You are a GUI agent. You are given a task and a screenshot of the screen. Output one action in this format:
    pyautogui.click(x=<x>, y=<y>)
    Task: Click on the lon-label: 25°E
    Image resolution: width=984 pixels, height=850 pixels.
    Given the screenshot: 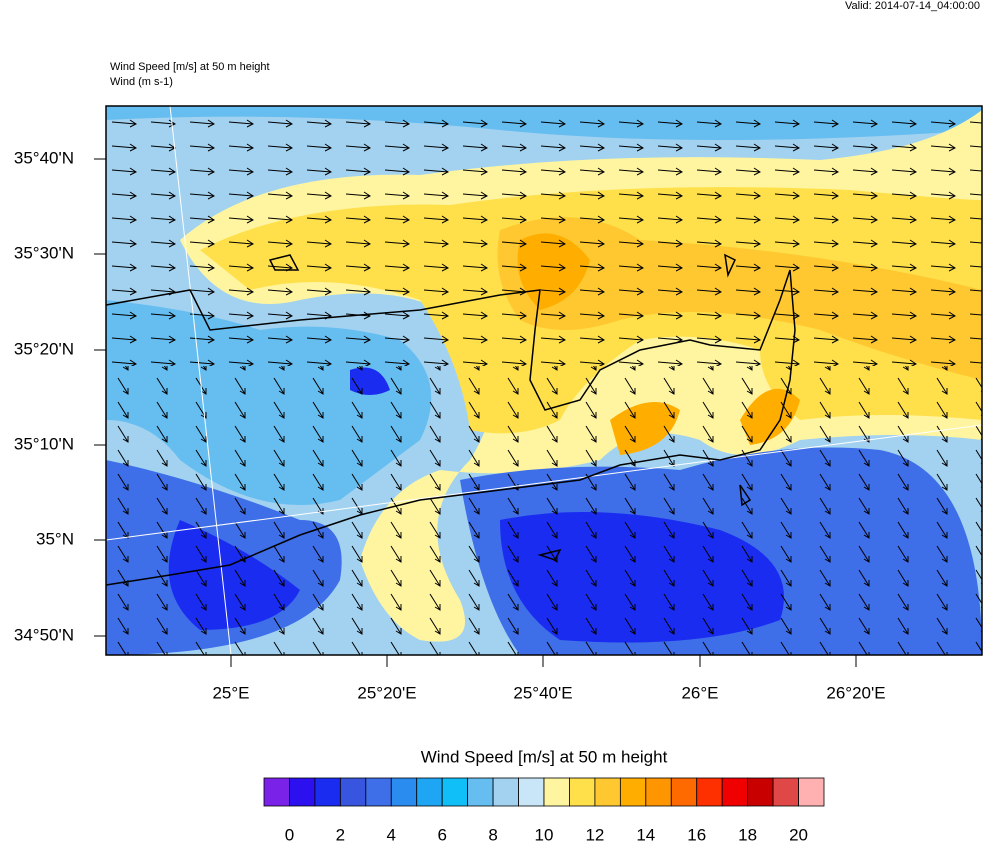 What is the action you would take?
    pyautogui.click(x=230, y=692)
    